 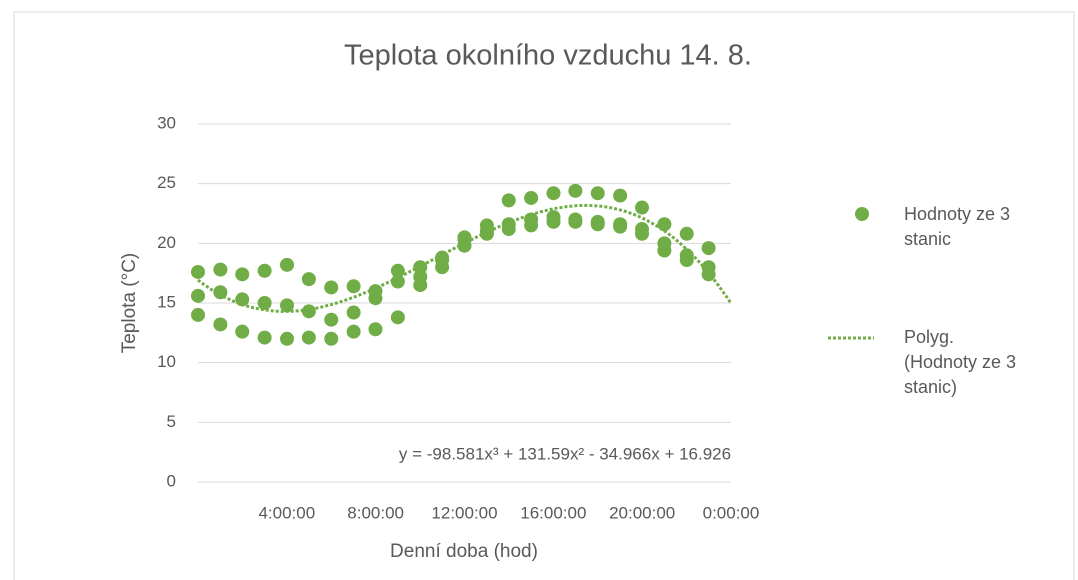 What do you see at coordinates (553, 512) in the screenshot?
I see `x-tick-label: 16:00:00` at bounding box center [553, 512].